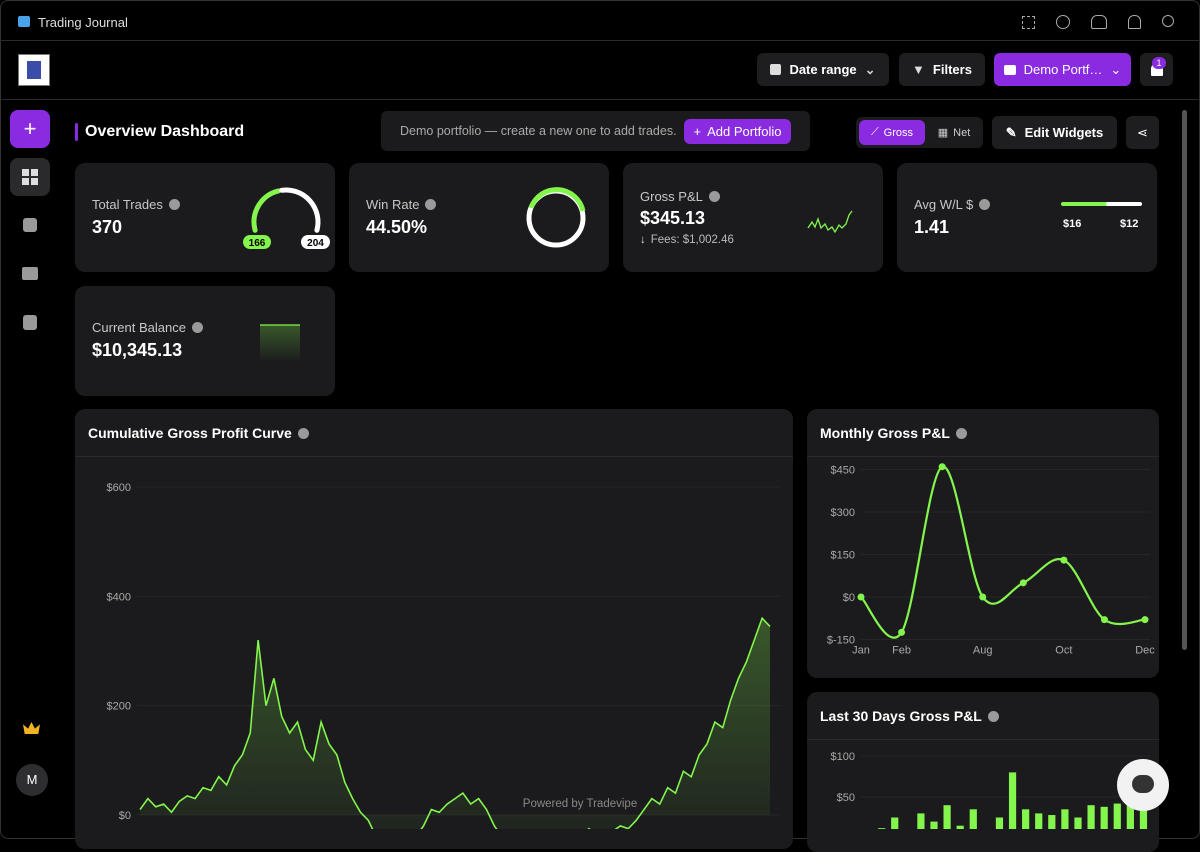  What do you see at coordinates (24, 21) in the screenshot?
I see `app-icon` at bounding box center [24, 21].